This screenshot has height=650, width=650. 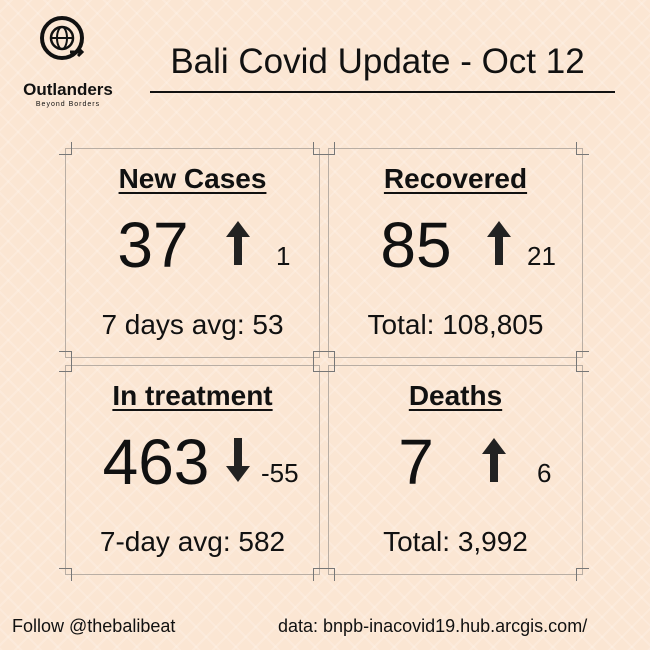 What do you see at coordinates (68, 89) in the screenshot?
I see `logo-name: Outlanders` at bounding box center [68, 89].